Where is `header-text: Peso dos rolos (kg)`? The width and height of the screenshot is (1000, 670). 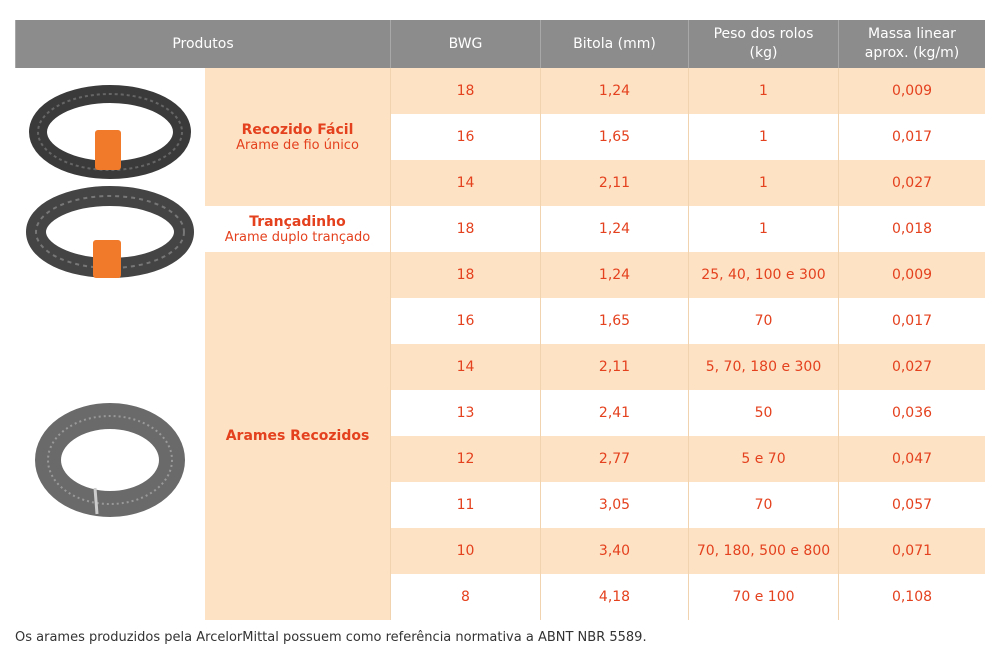
header-text: Peso dos rolos (kg) is located at coordinates (763, 43).